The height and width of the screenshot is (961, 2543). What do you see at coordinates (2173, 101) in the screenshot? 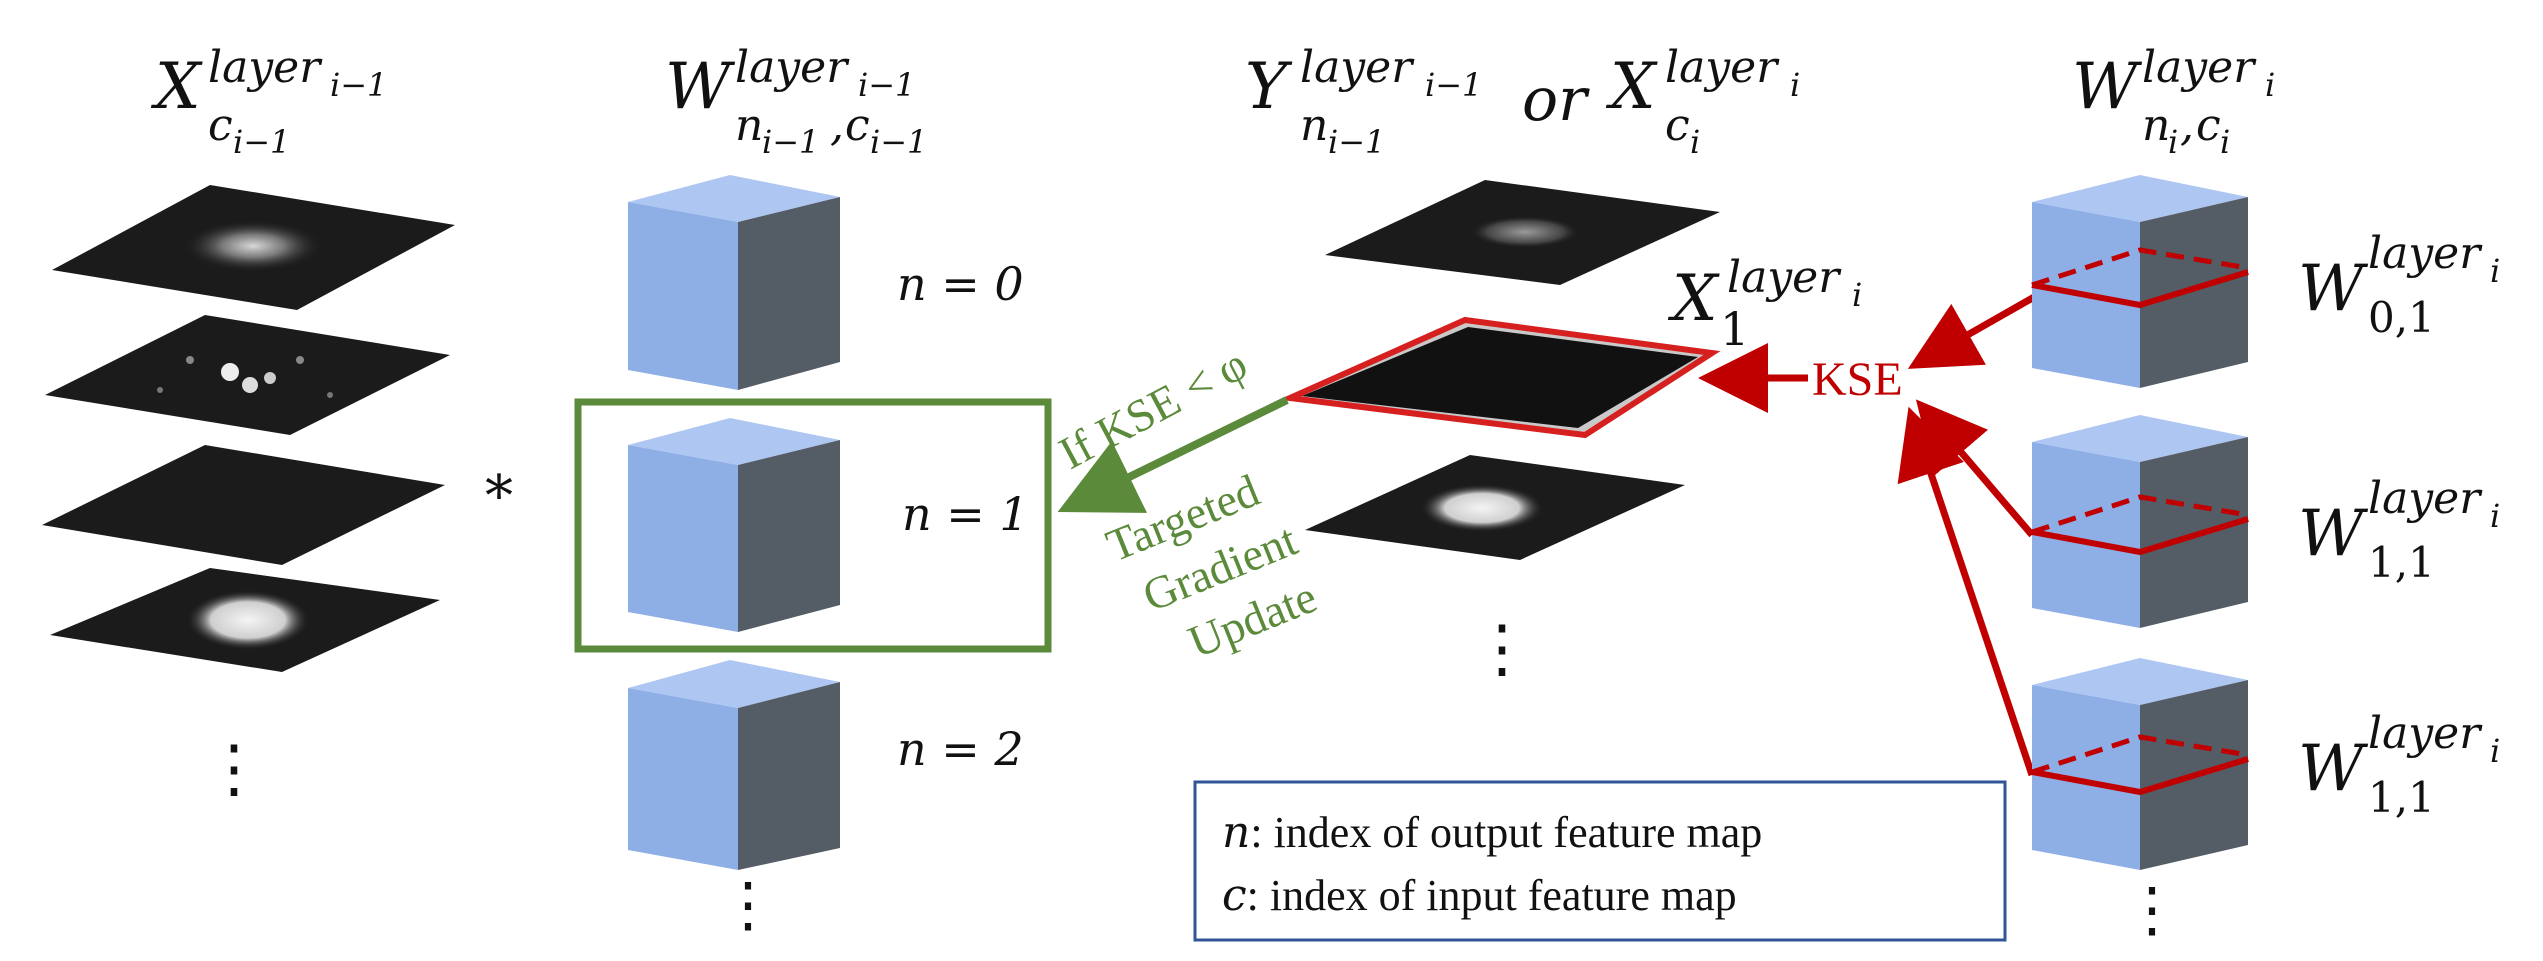
I see `weights-curr-title: W layer i n i , c i` at bounding box center [2173, 101].